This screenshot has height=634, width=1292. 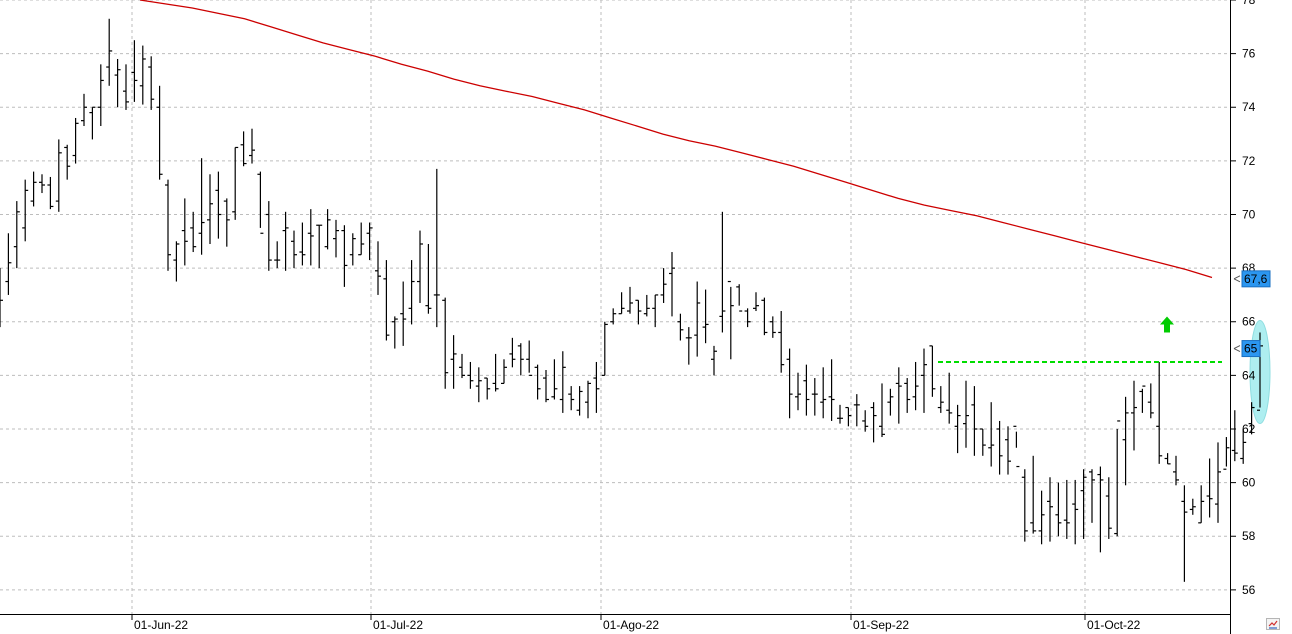 What do you see at coordinates (1114, 625) in the screenshot?
I see `x-tick-label-4: 01-Oct-22` at bounding box center [1114, 625].